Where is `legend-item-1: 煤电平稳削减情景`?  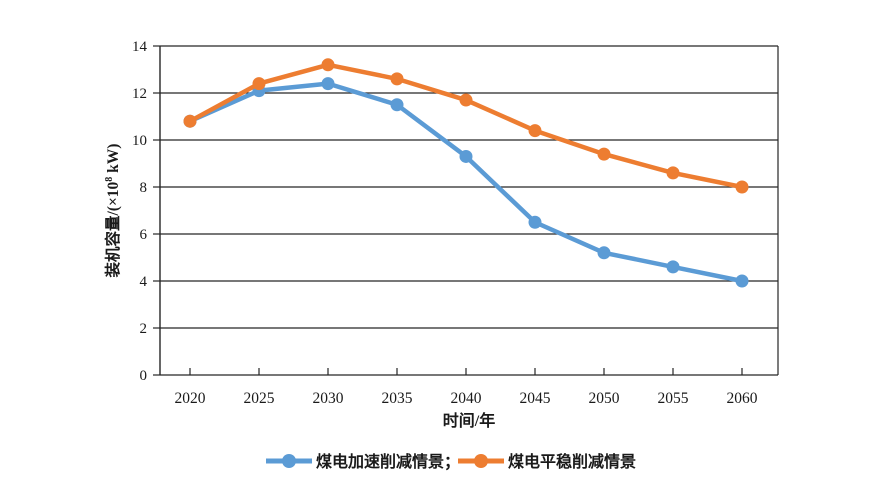
legend-item-1: 煤电平稳削减情景 is located at coordinates (547, 461).